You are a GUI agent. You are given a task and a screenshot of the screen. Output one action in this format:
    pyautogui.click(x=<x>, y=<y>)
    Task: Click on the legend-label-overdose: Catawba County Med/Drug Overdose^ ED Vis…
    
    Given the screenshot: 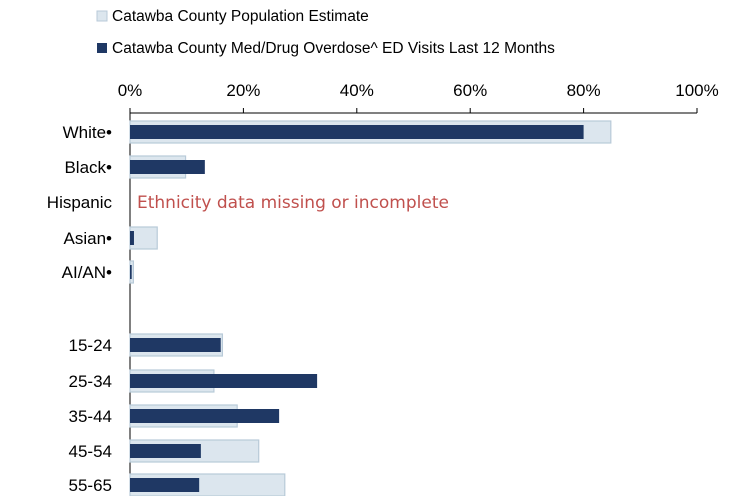 What is the action you would take?
    pyautogui.click(x=333, y=48)
    